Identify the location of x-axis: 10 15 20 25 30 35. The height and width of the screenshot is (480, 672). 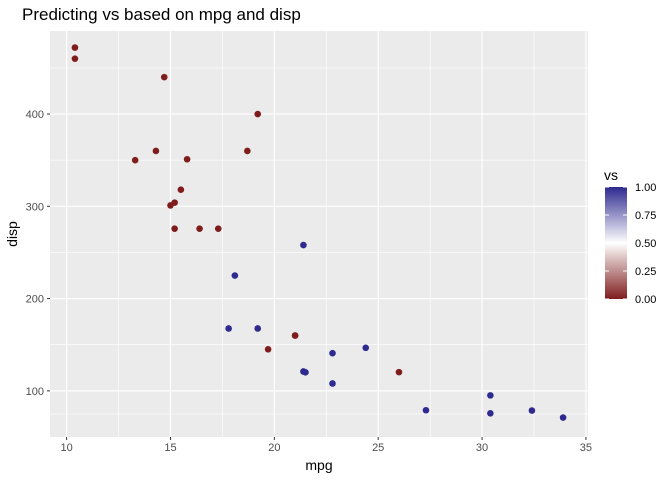
(326, 445).